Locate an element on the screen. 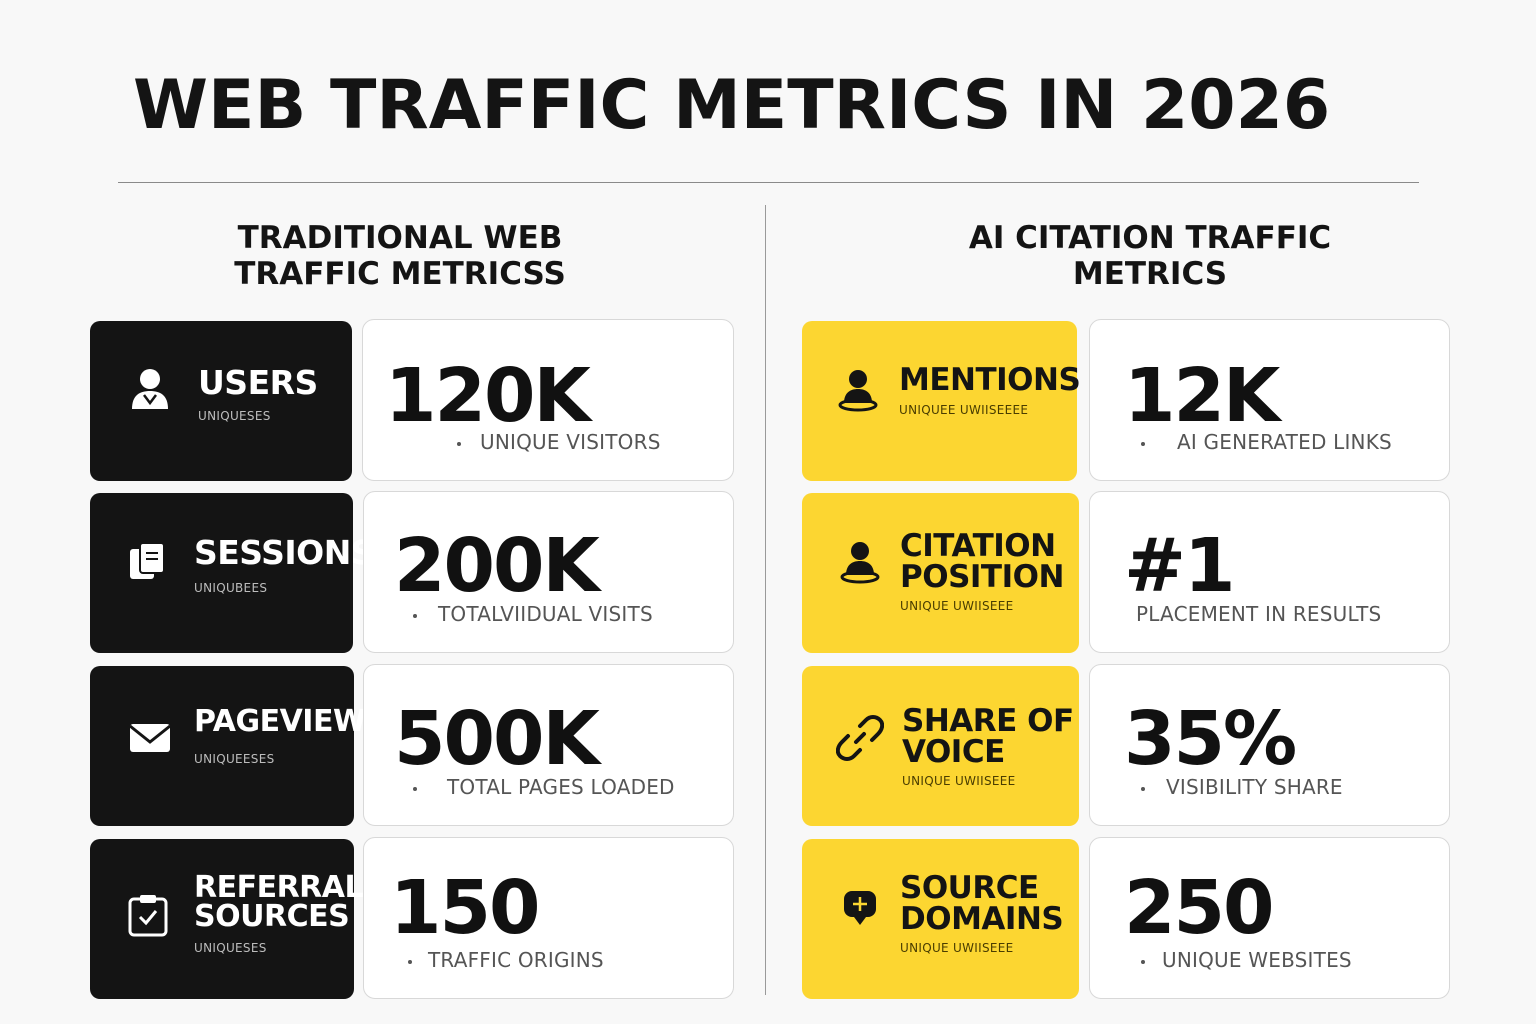 The width and height of the screenshot is (1536, 1024). referral-sources-desc: TRAFFIC ORIGINS is located at coordinates (516, 960).